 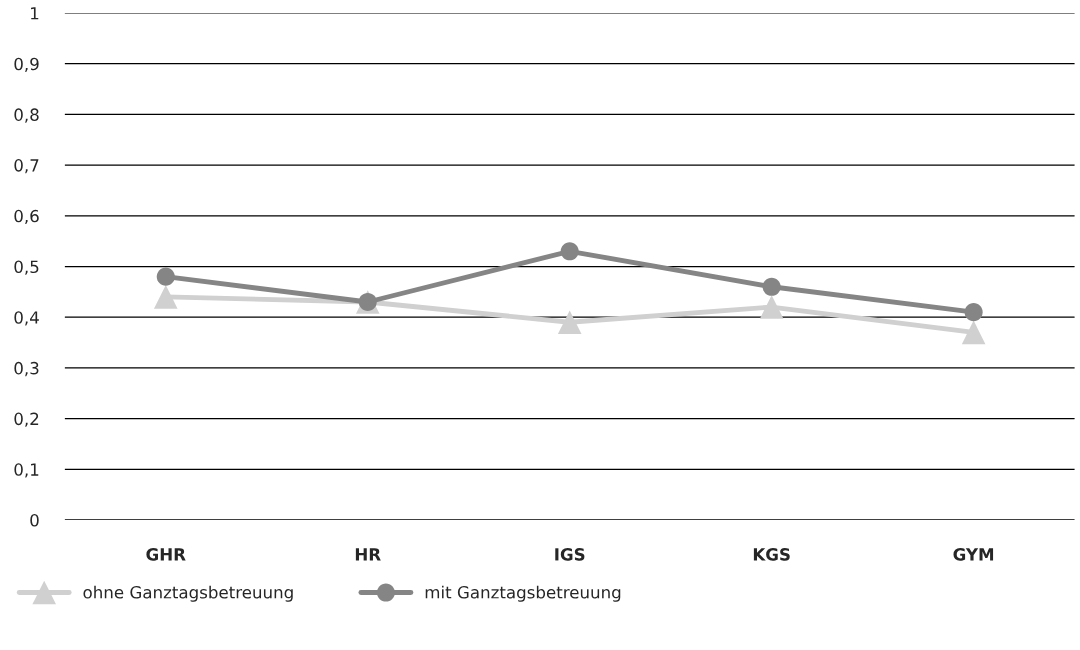 I want to click on legend-label: mit Ganztagsbetreuung, so click(x=523, y=593).